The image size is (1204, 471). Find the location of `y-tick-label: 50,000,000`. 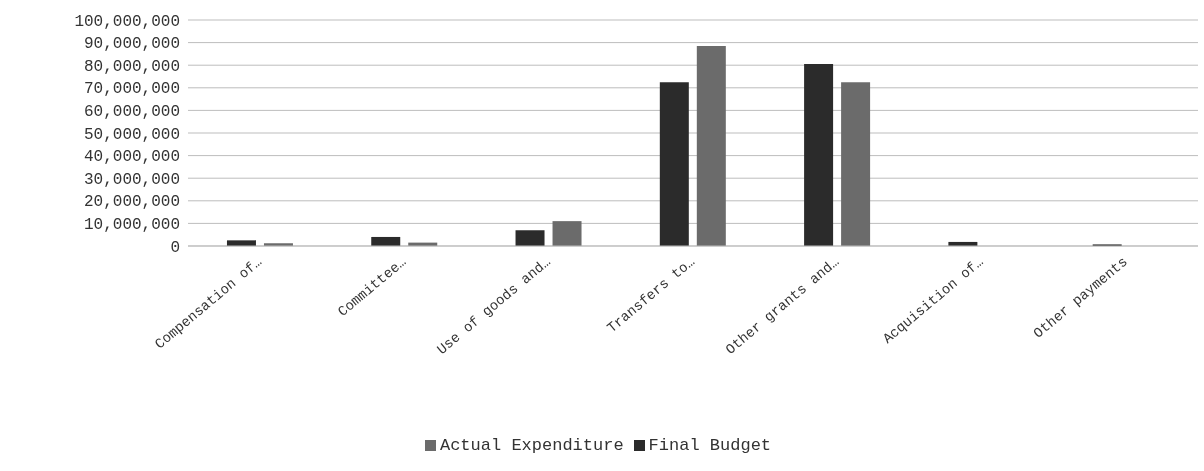

y-tick-label: 50,000,000 is located at coordinates (131, 134).